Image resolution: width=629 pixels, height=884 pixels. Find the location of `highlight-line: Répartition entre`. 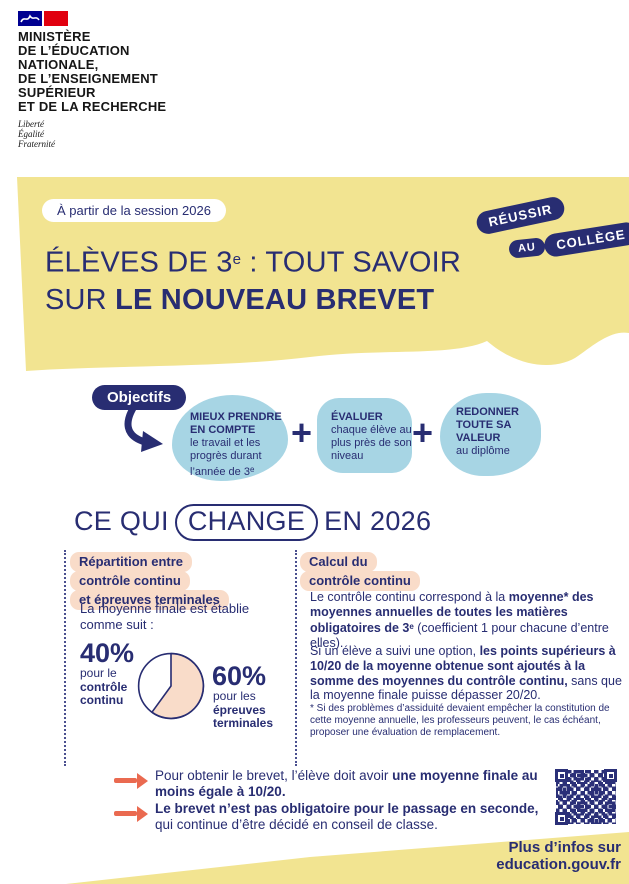

highlight-line: Répartition entre is located at coordinates (131, 562).